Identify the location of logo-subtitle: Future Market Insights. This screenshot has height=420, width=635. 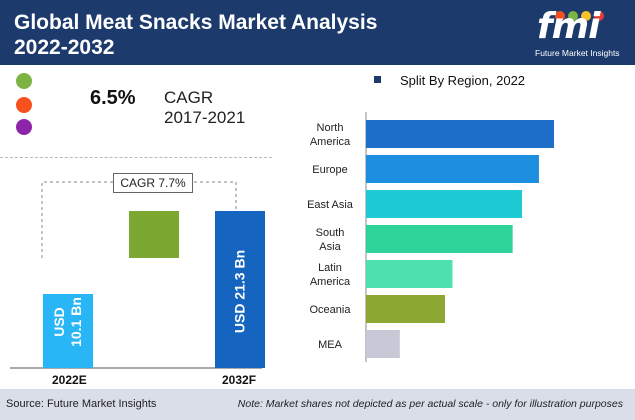
(577, 53).